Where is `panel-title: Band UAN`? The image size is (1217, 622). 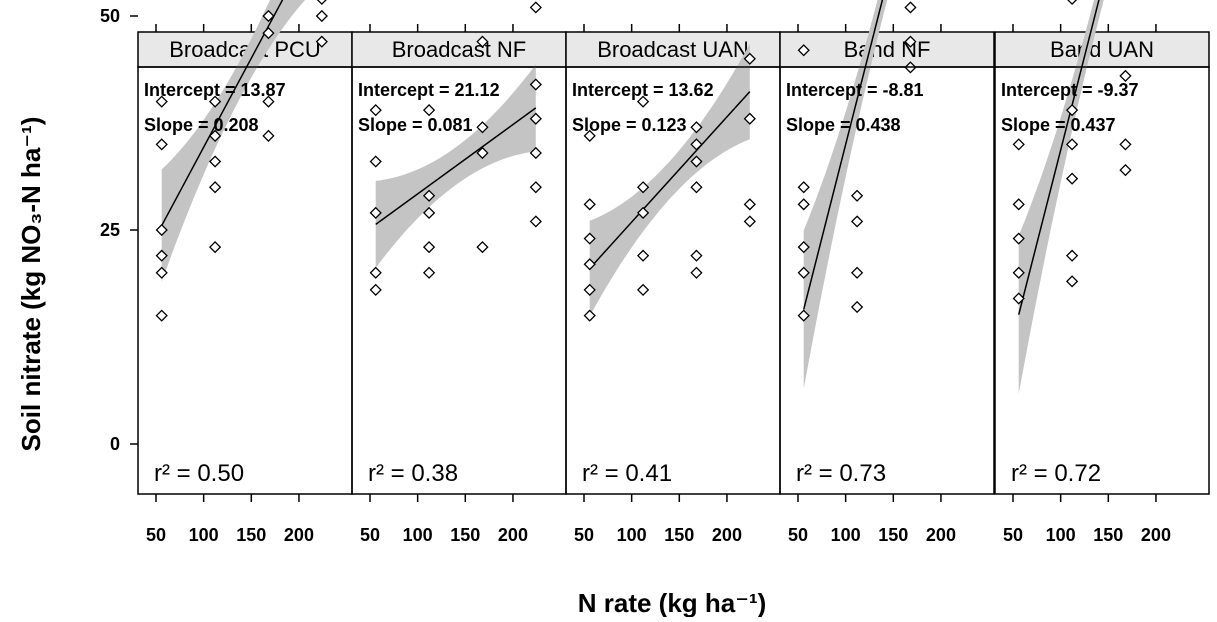
panel-title: Band UAN is located at coordinates (1102, 49).